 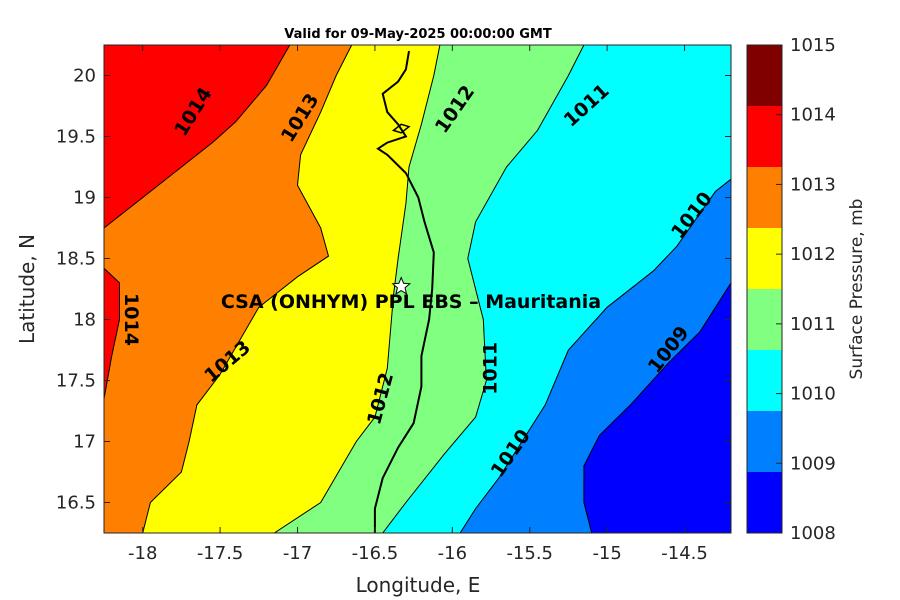 What do you see at coordinates (297, 553) in the screenshot?
I see `x-tick-label: -17` at bounding box center [297, 553].